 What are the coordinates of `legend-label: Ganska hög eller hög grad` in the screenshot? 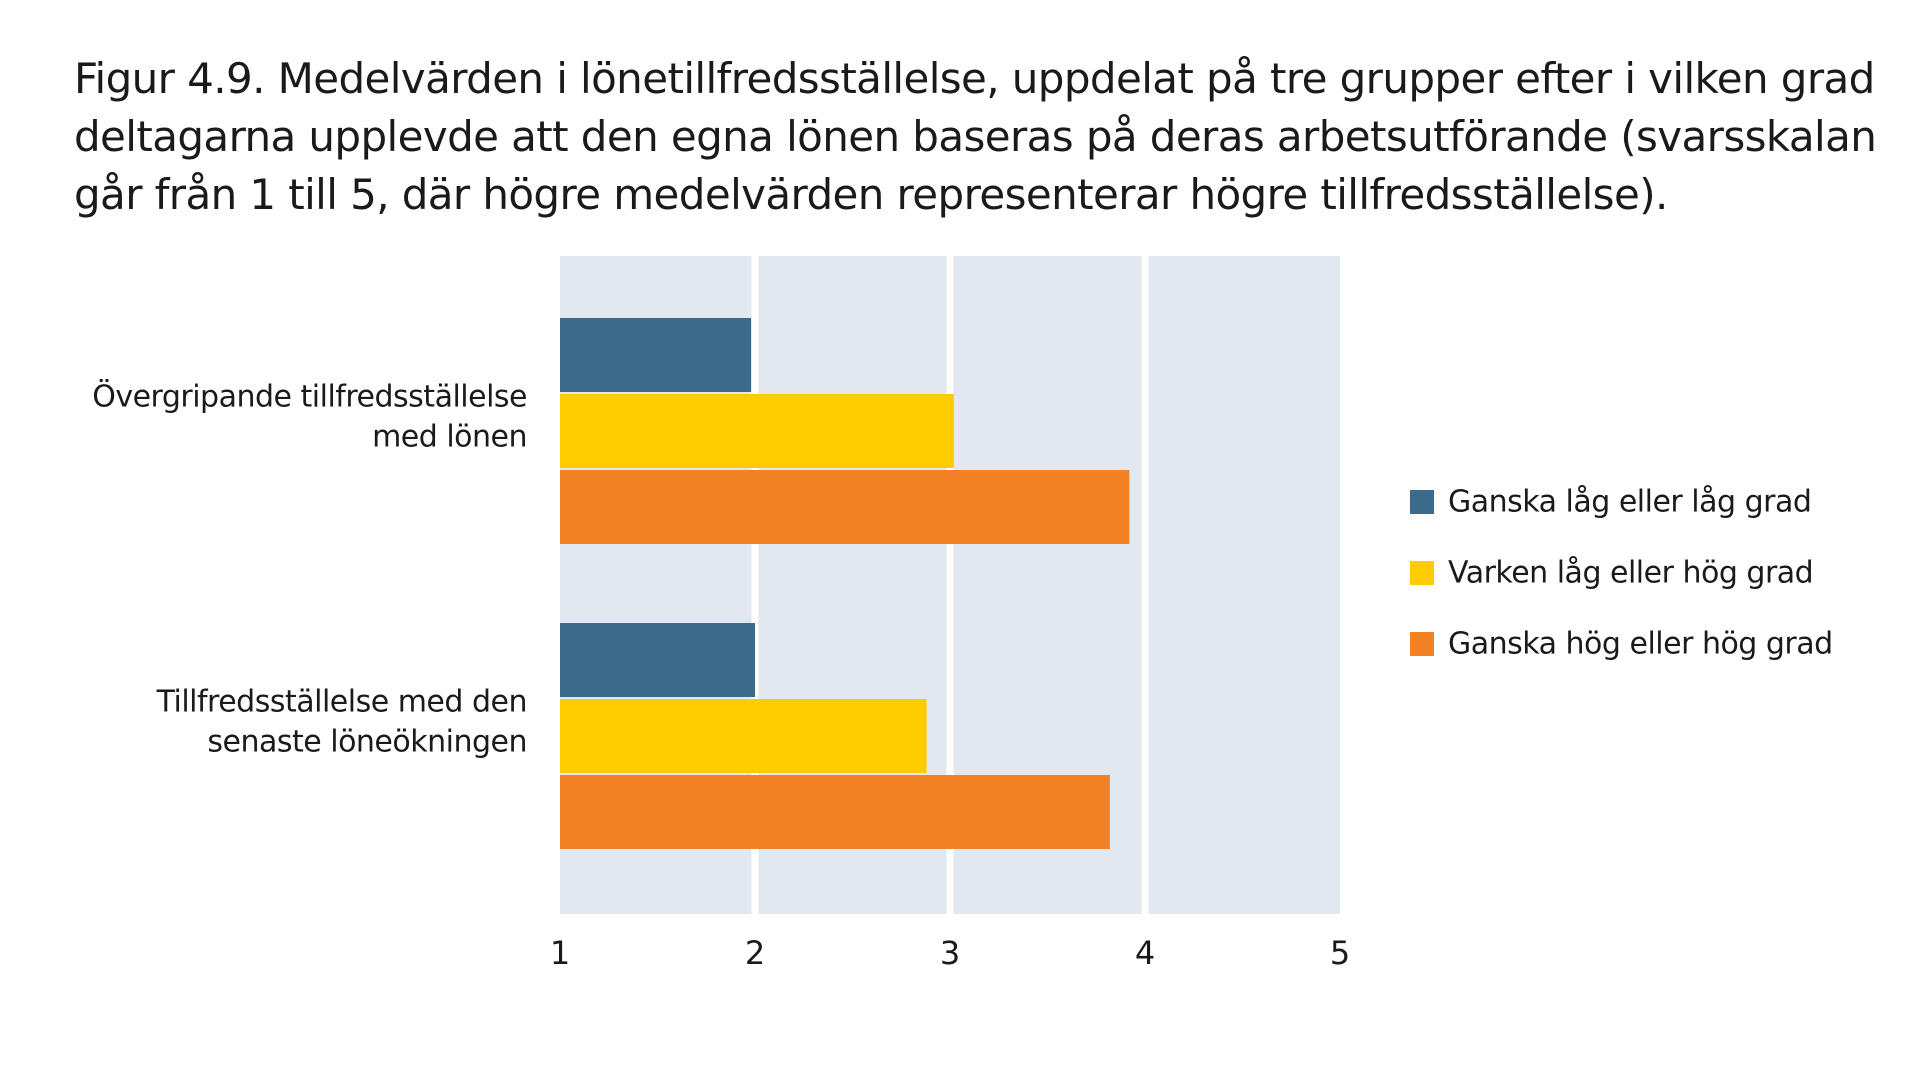 It's located at (1640, 644).